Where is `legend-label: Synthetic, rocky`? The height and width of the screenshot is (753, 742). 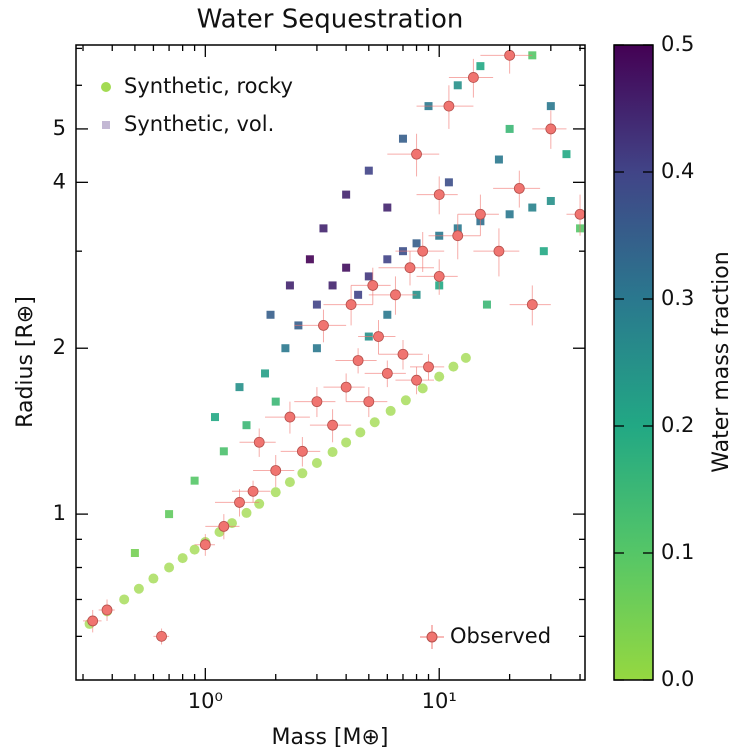 legend-label: Synthetic, rocky is located at coordinates (208, 86).